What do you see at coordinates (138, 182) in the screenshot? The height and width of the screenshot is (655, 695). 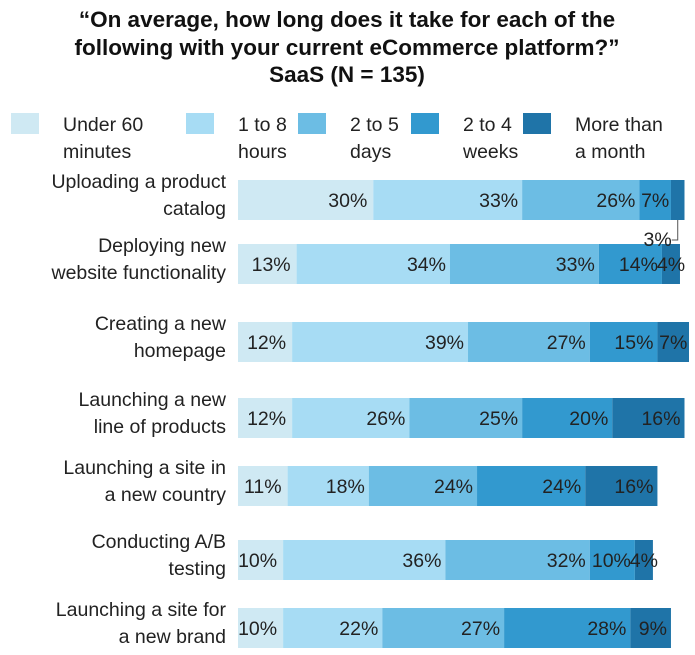 I see `category-label-1: Uploading a product` at bounding box center [138, 182].